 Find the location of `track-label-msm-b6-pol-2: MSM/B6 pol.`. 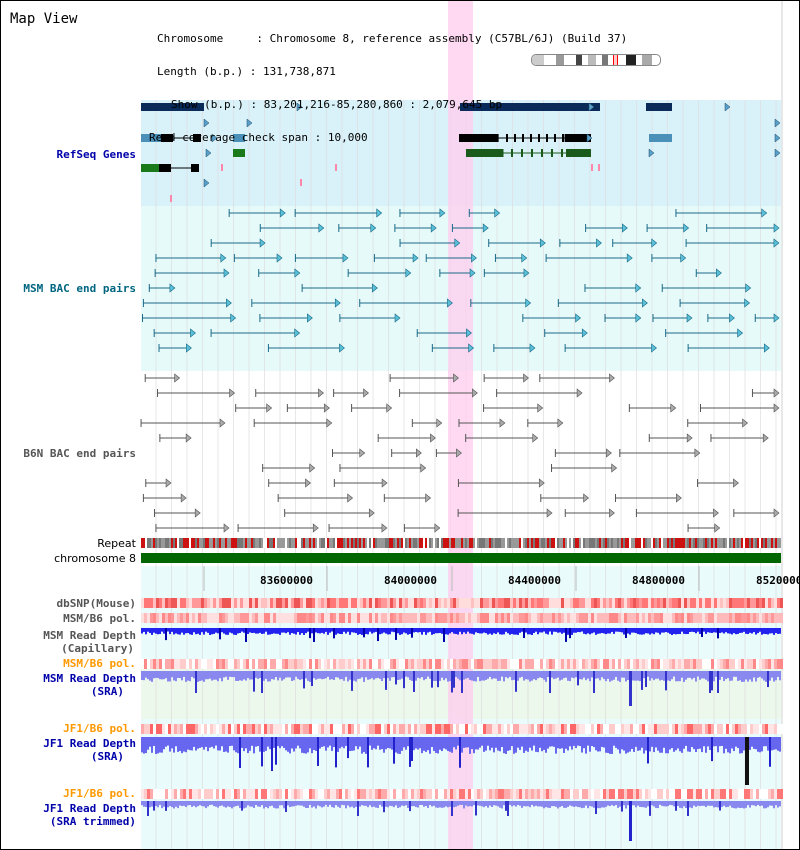

track-label-msm-b6-pol-2: MSM/B6 pol. is located at coordinates (99, 663).